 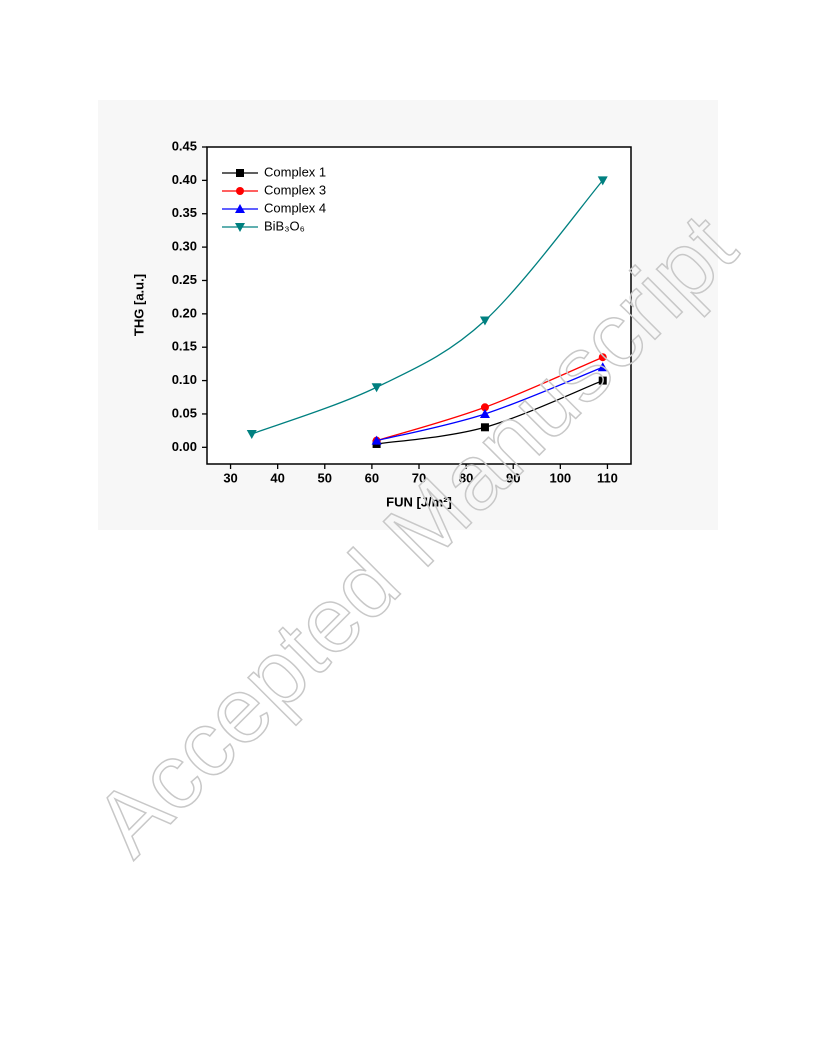 What do you see at coordinates (607, 477) in the screenshot?
I see `x-tick-label: 110` at bounding box center [607, 477].